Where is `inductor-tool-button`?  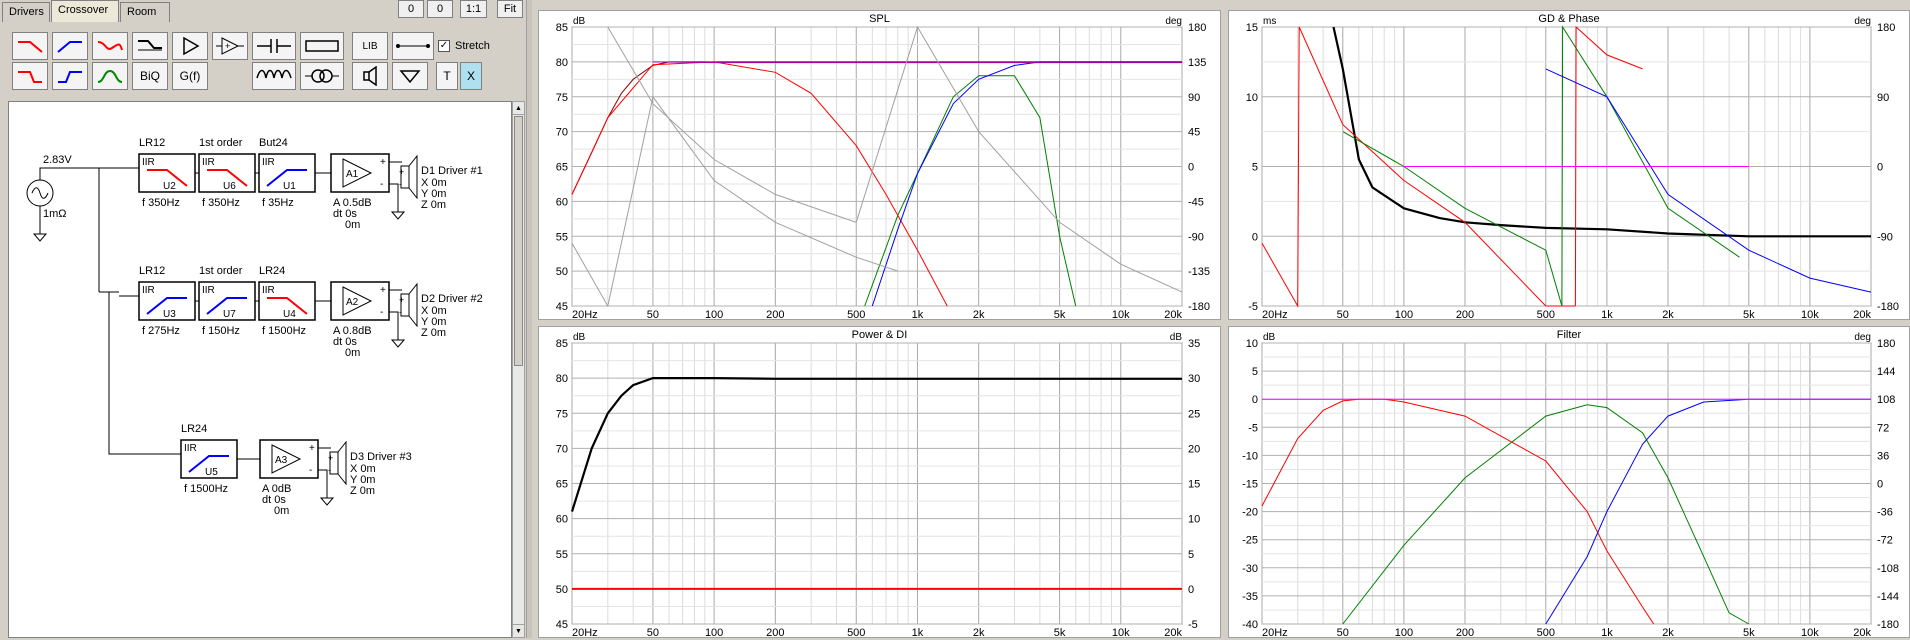
inductor-tool-button is located at coordinates (274, 76).